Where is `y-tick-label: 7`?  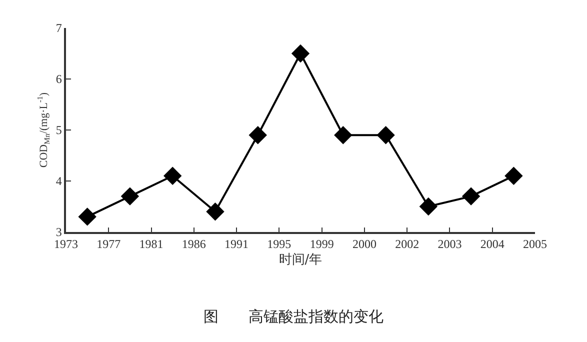 y-tick-label: 7 is located at coordinates (59, 28).